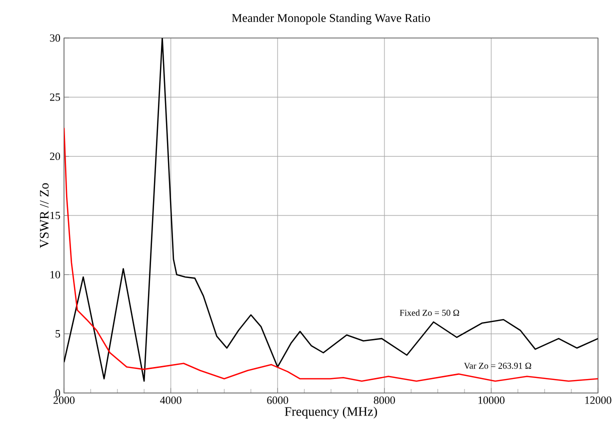  Describe the element at coordinates (331, 412) in the screenshot. I see `x-axis-title: Frequency (MHz)` at that location.